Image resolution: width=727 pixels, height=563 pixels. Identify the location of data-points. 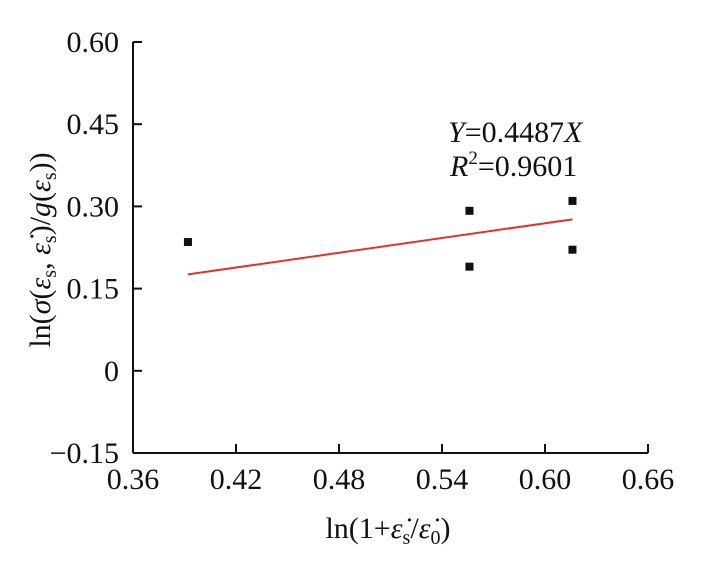
(380, 233).